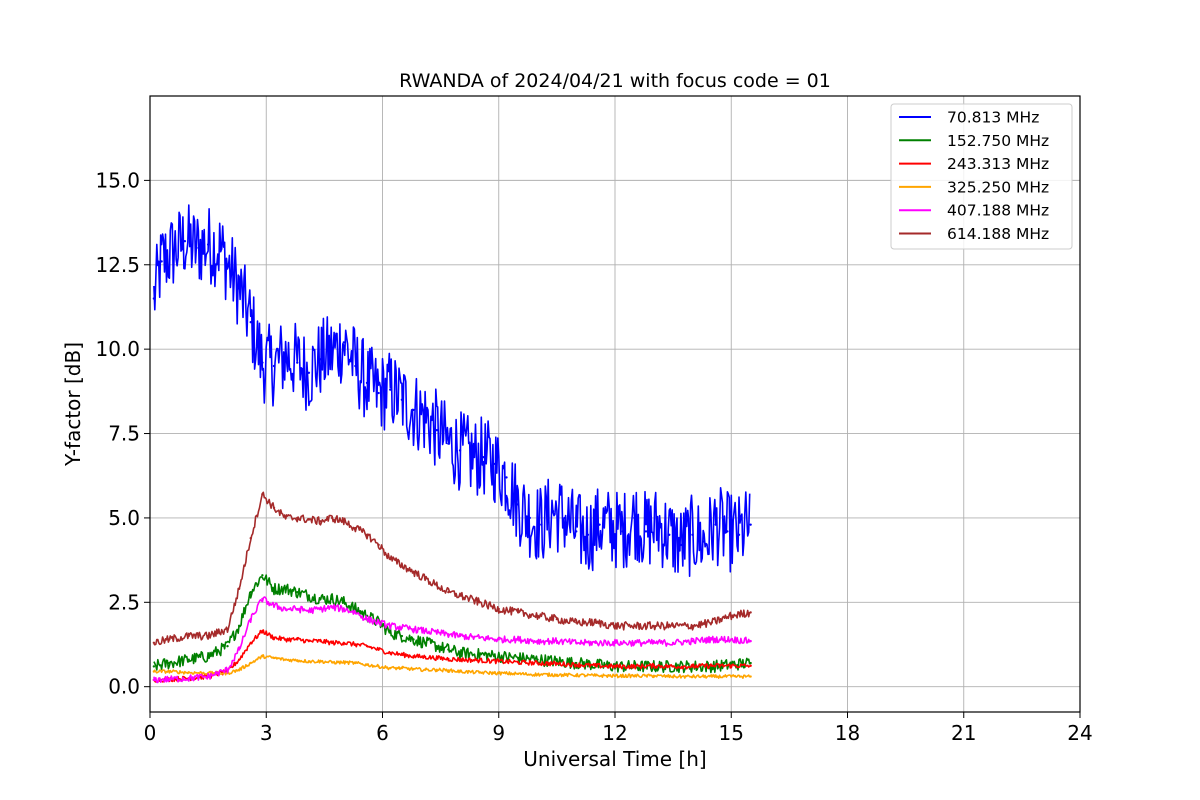 This screenshot has height=800, width=1200. What do you see at coordinates (266, 733) in the screenshot?
I see `x-tick-label: 3` at bounding box center [266, 733].